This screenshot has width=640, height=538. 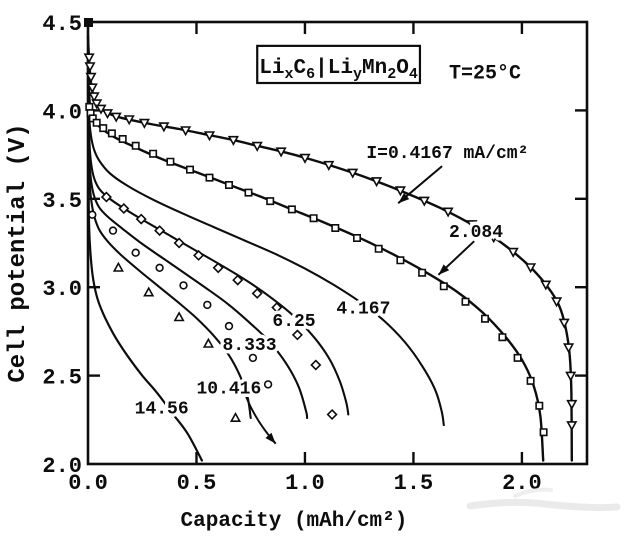 What do you see at coordinates (404, 198) in the screenshot?
I see `label-0.4167-arrow-head` at bounding box center [404, 198].